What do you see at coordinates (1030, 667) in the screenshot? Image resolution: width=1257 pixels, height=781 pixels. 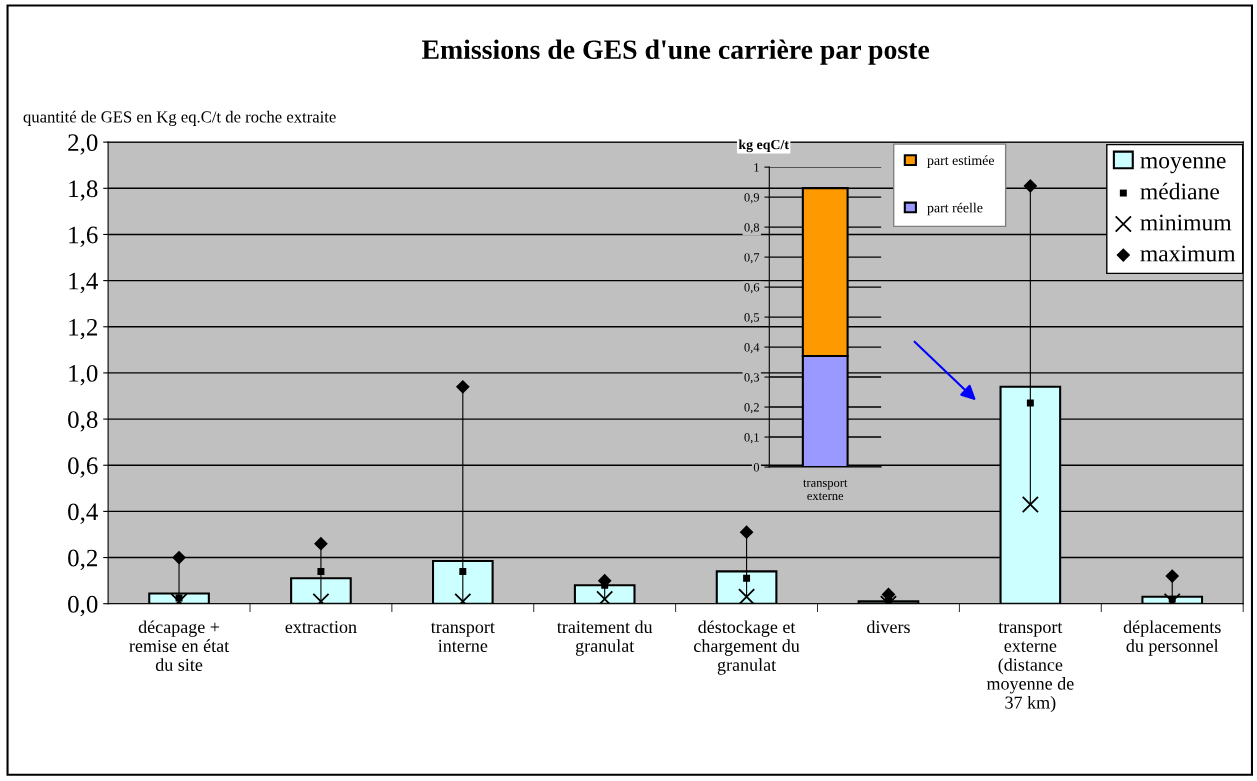 I see `x-tick-label: transport externe (distance moyenne de 37 km)` at bounding box center [1030, 667].